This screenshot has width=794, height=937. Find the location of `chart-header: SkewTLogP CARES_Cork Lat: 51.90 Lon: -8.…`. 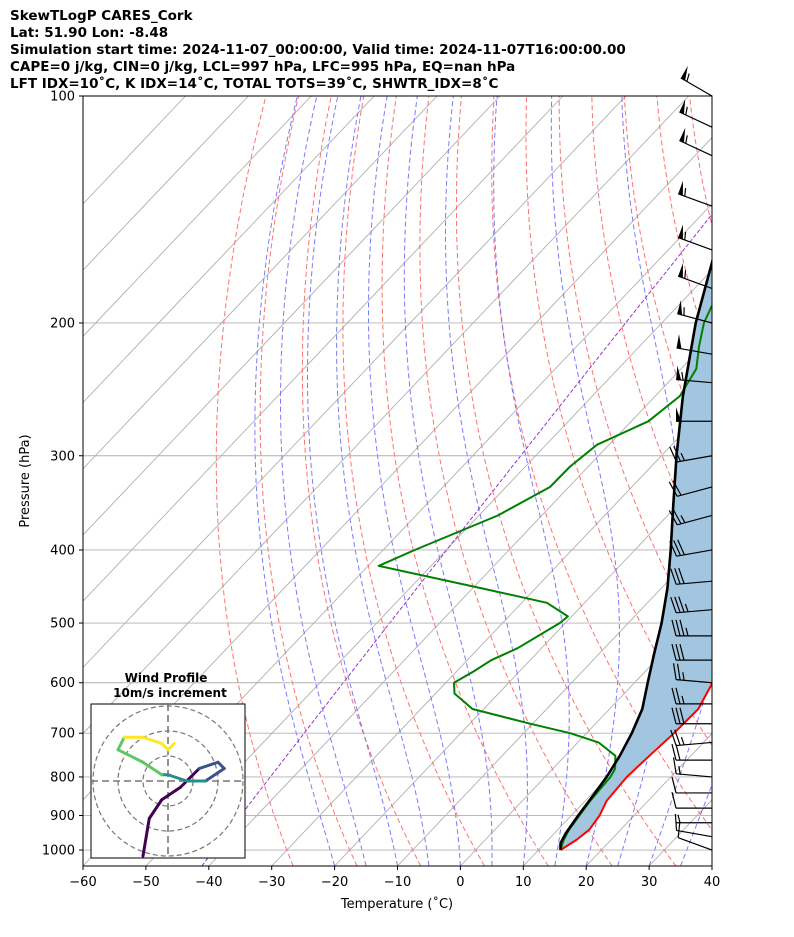

chart-header: SkewTLogP CARES_Cork Lat: 51.90 Lon: -8.… is located at coordinates (318, 50).